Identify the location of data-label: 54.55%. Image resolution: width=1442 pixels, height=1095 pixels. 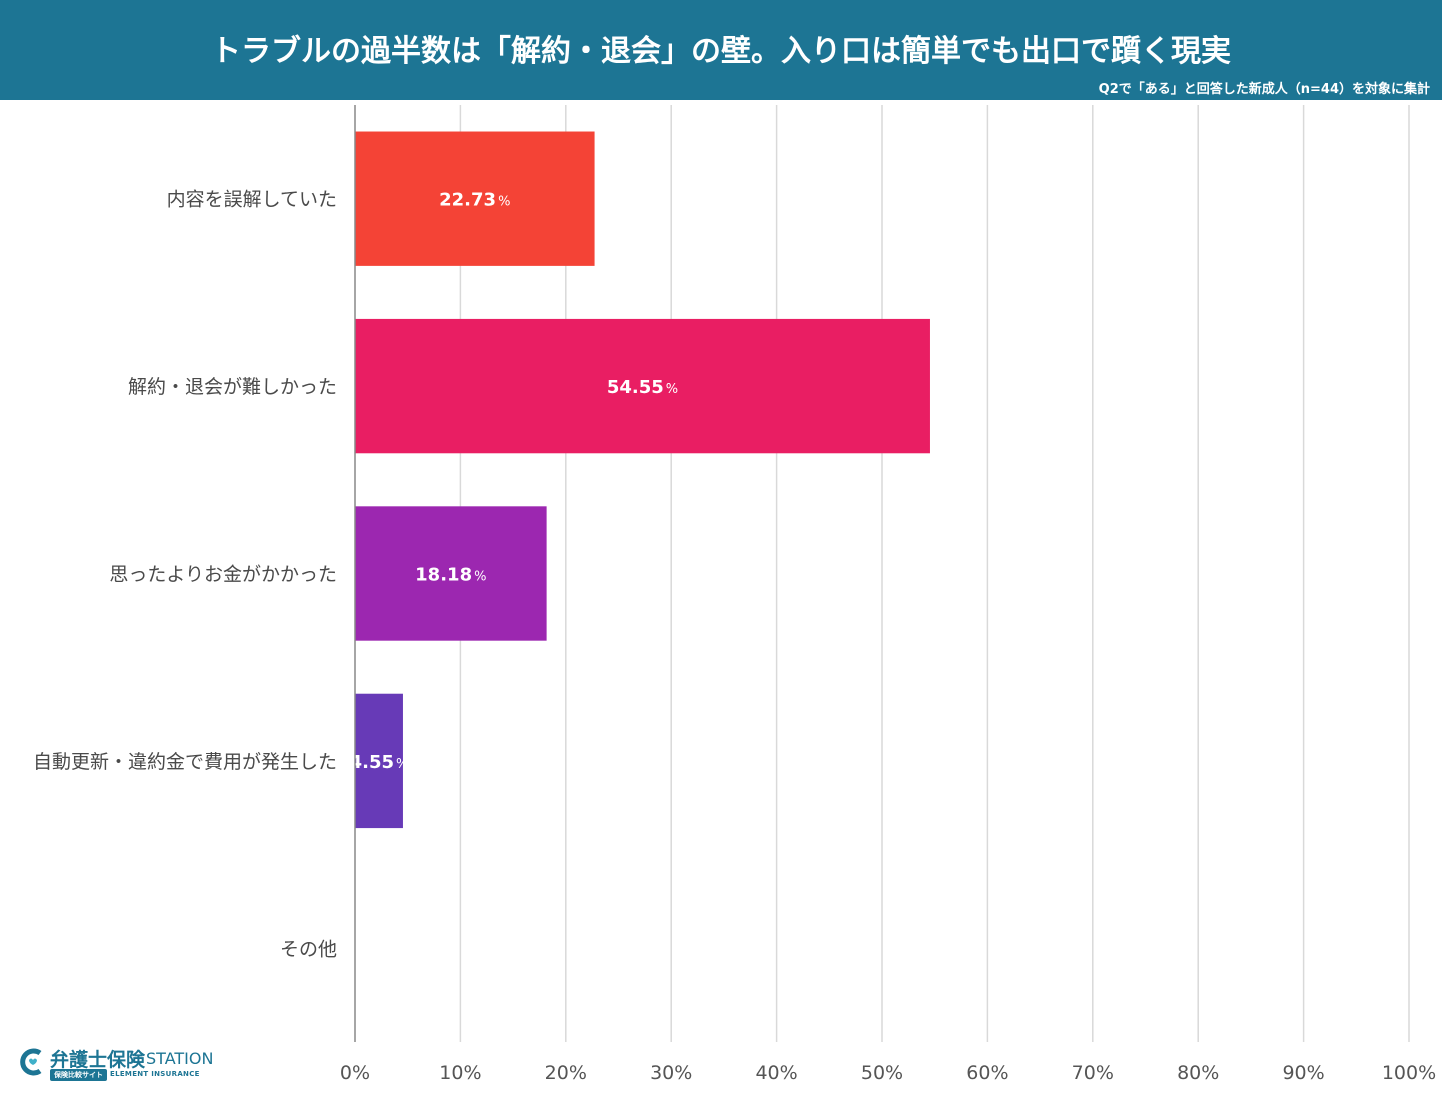
(642, 387).